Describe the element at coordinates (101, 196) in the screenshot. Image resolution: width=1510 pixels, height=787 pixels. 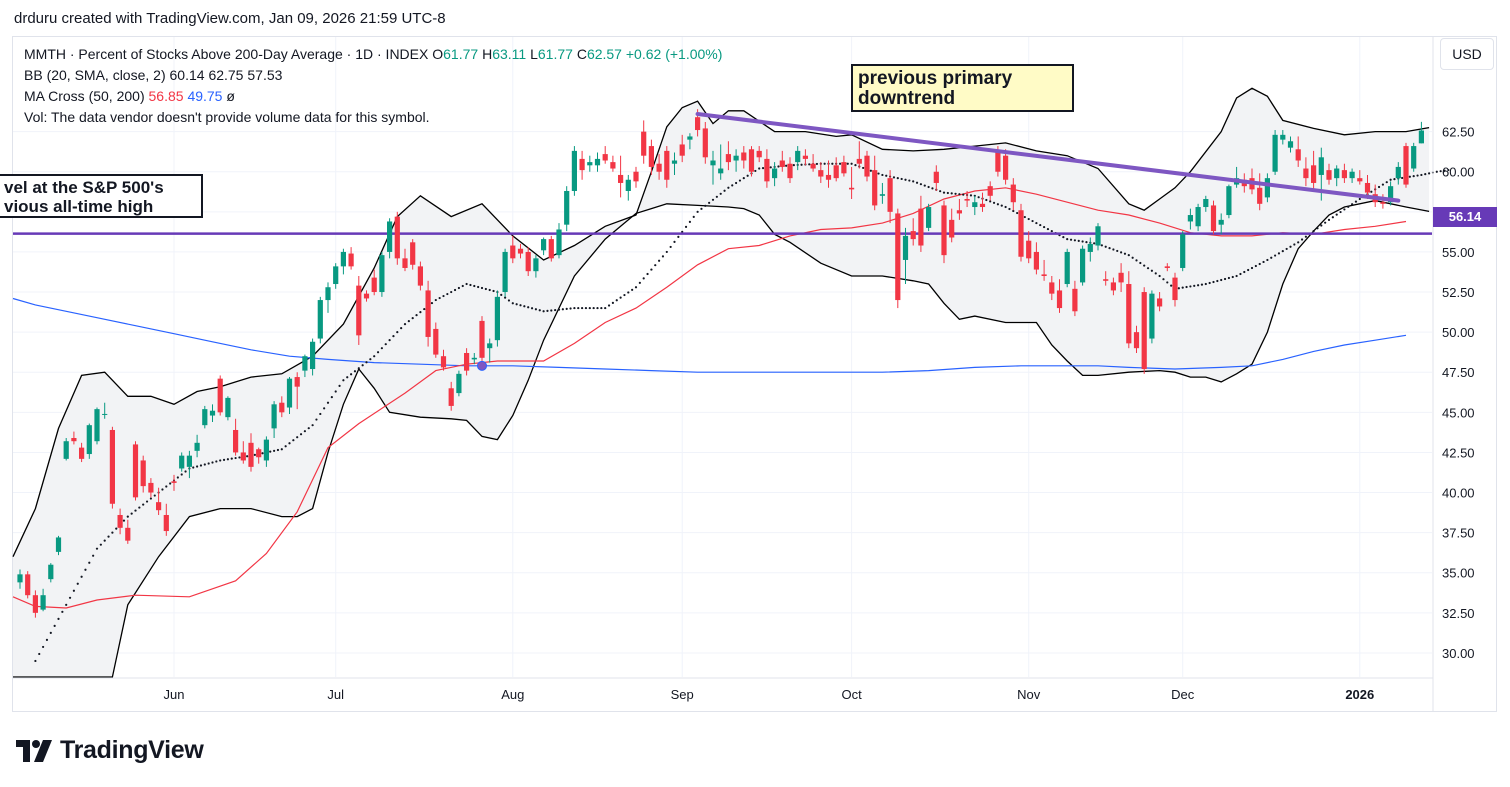
I see `sp500-callout: vel at the S&P 500's vious all-time high` at that location.